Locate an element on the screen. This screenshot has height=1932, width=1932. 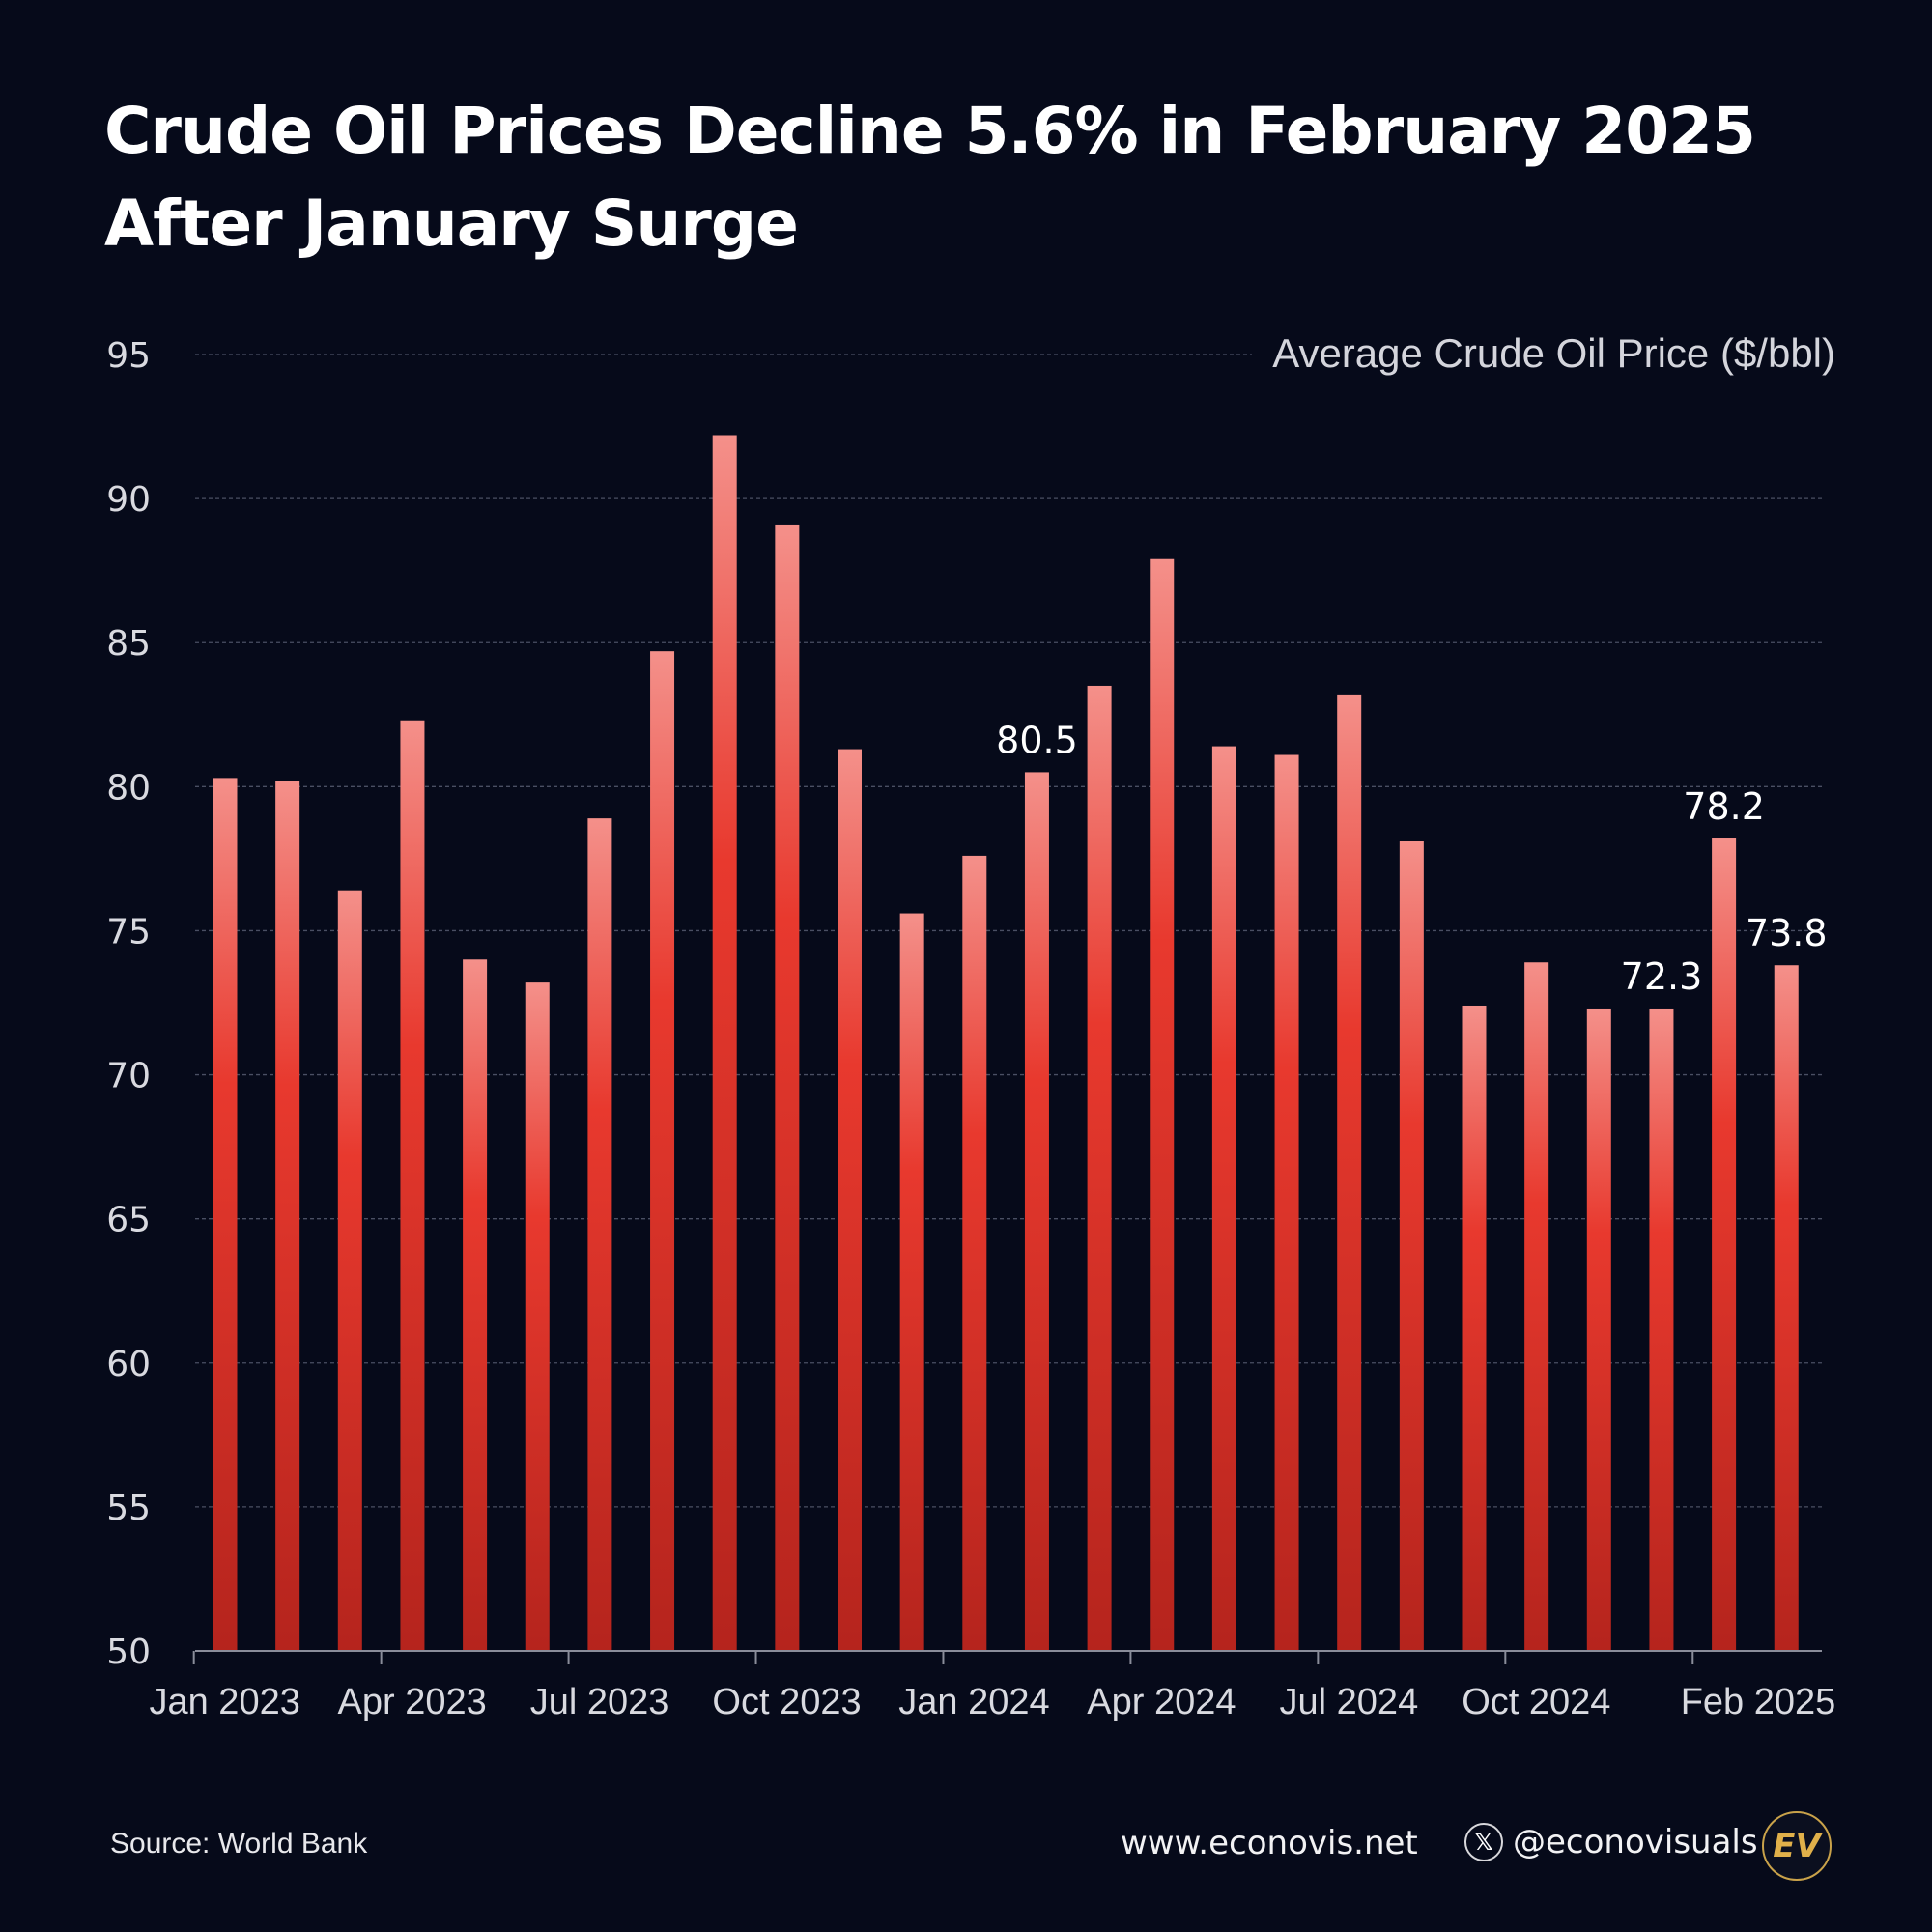
bar-feb-2023 is located at coordinates (287, 1216).